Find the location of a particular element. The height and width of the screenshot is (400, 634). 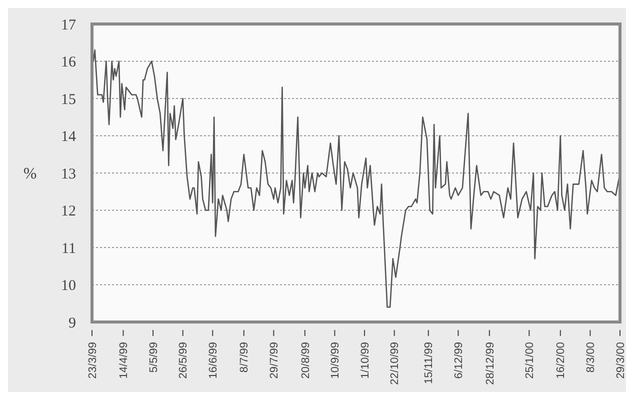

x-tick-label: 8/3/00 is located at coordinates (591, 357).